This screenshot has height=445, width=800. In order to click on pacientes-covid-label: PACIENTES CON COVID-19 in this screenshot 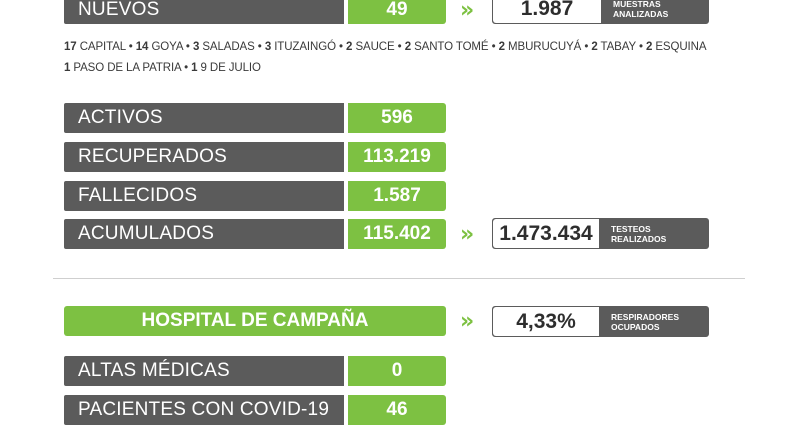, I will do `click(204, 410)`.